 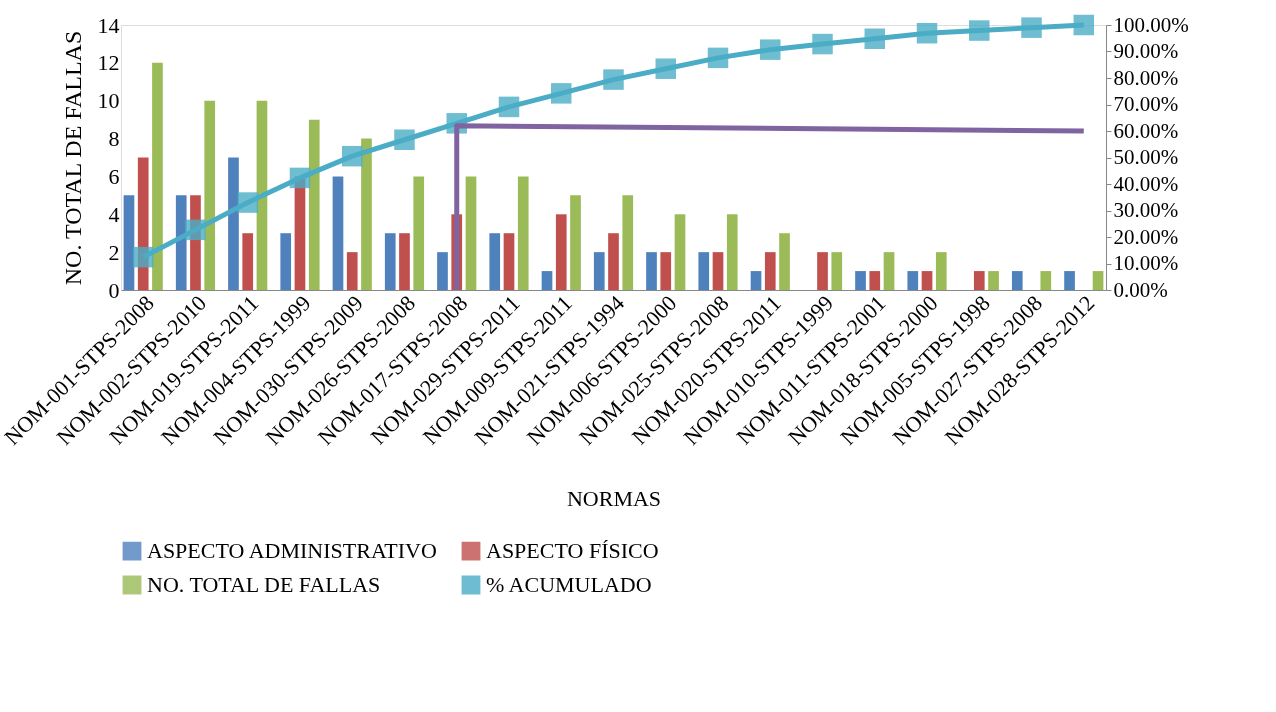 What do you see at coordinates (614, 499) in the screenshot?
I see `x-axis-title: NORMAS` at bounding box center [614, 499].